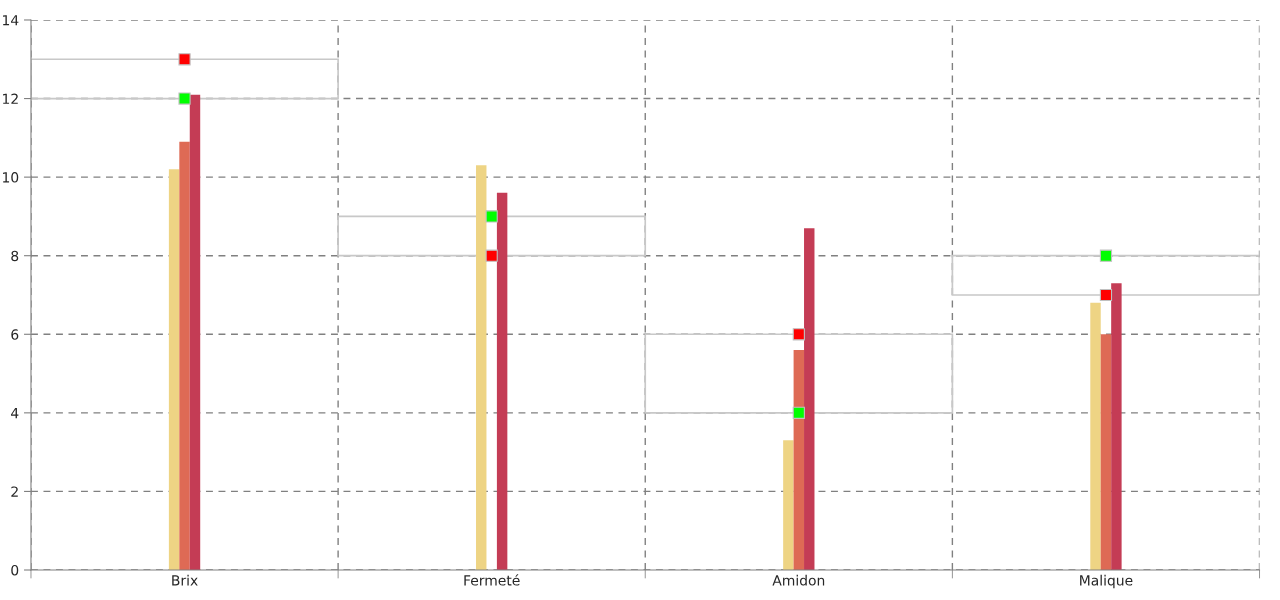  Describe the element at coordinates (10, 98) in the screenshot. I see `y-tick-label: 12` at that location.